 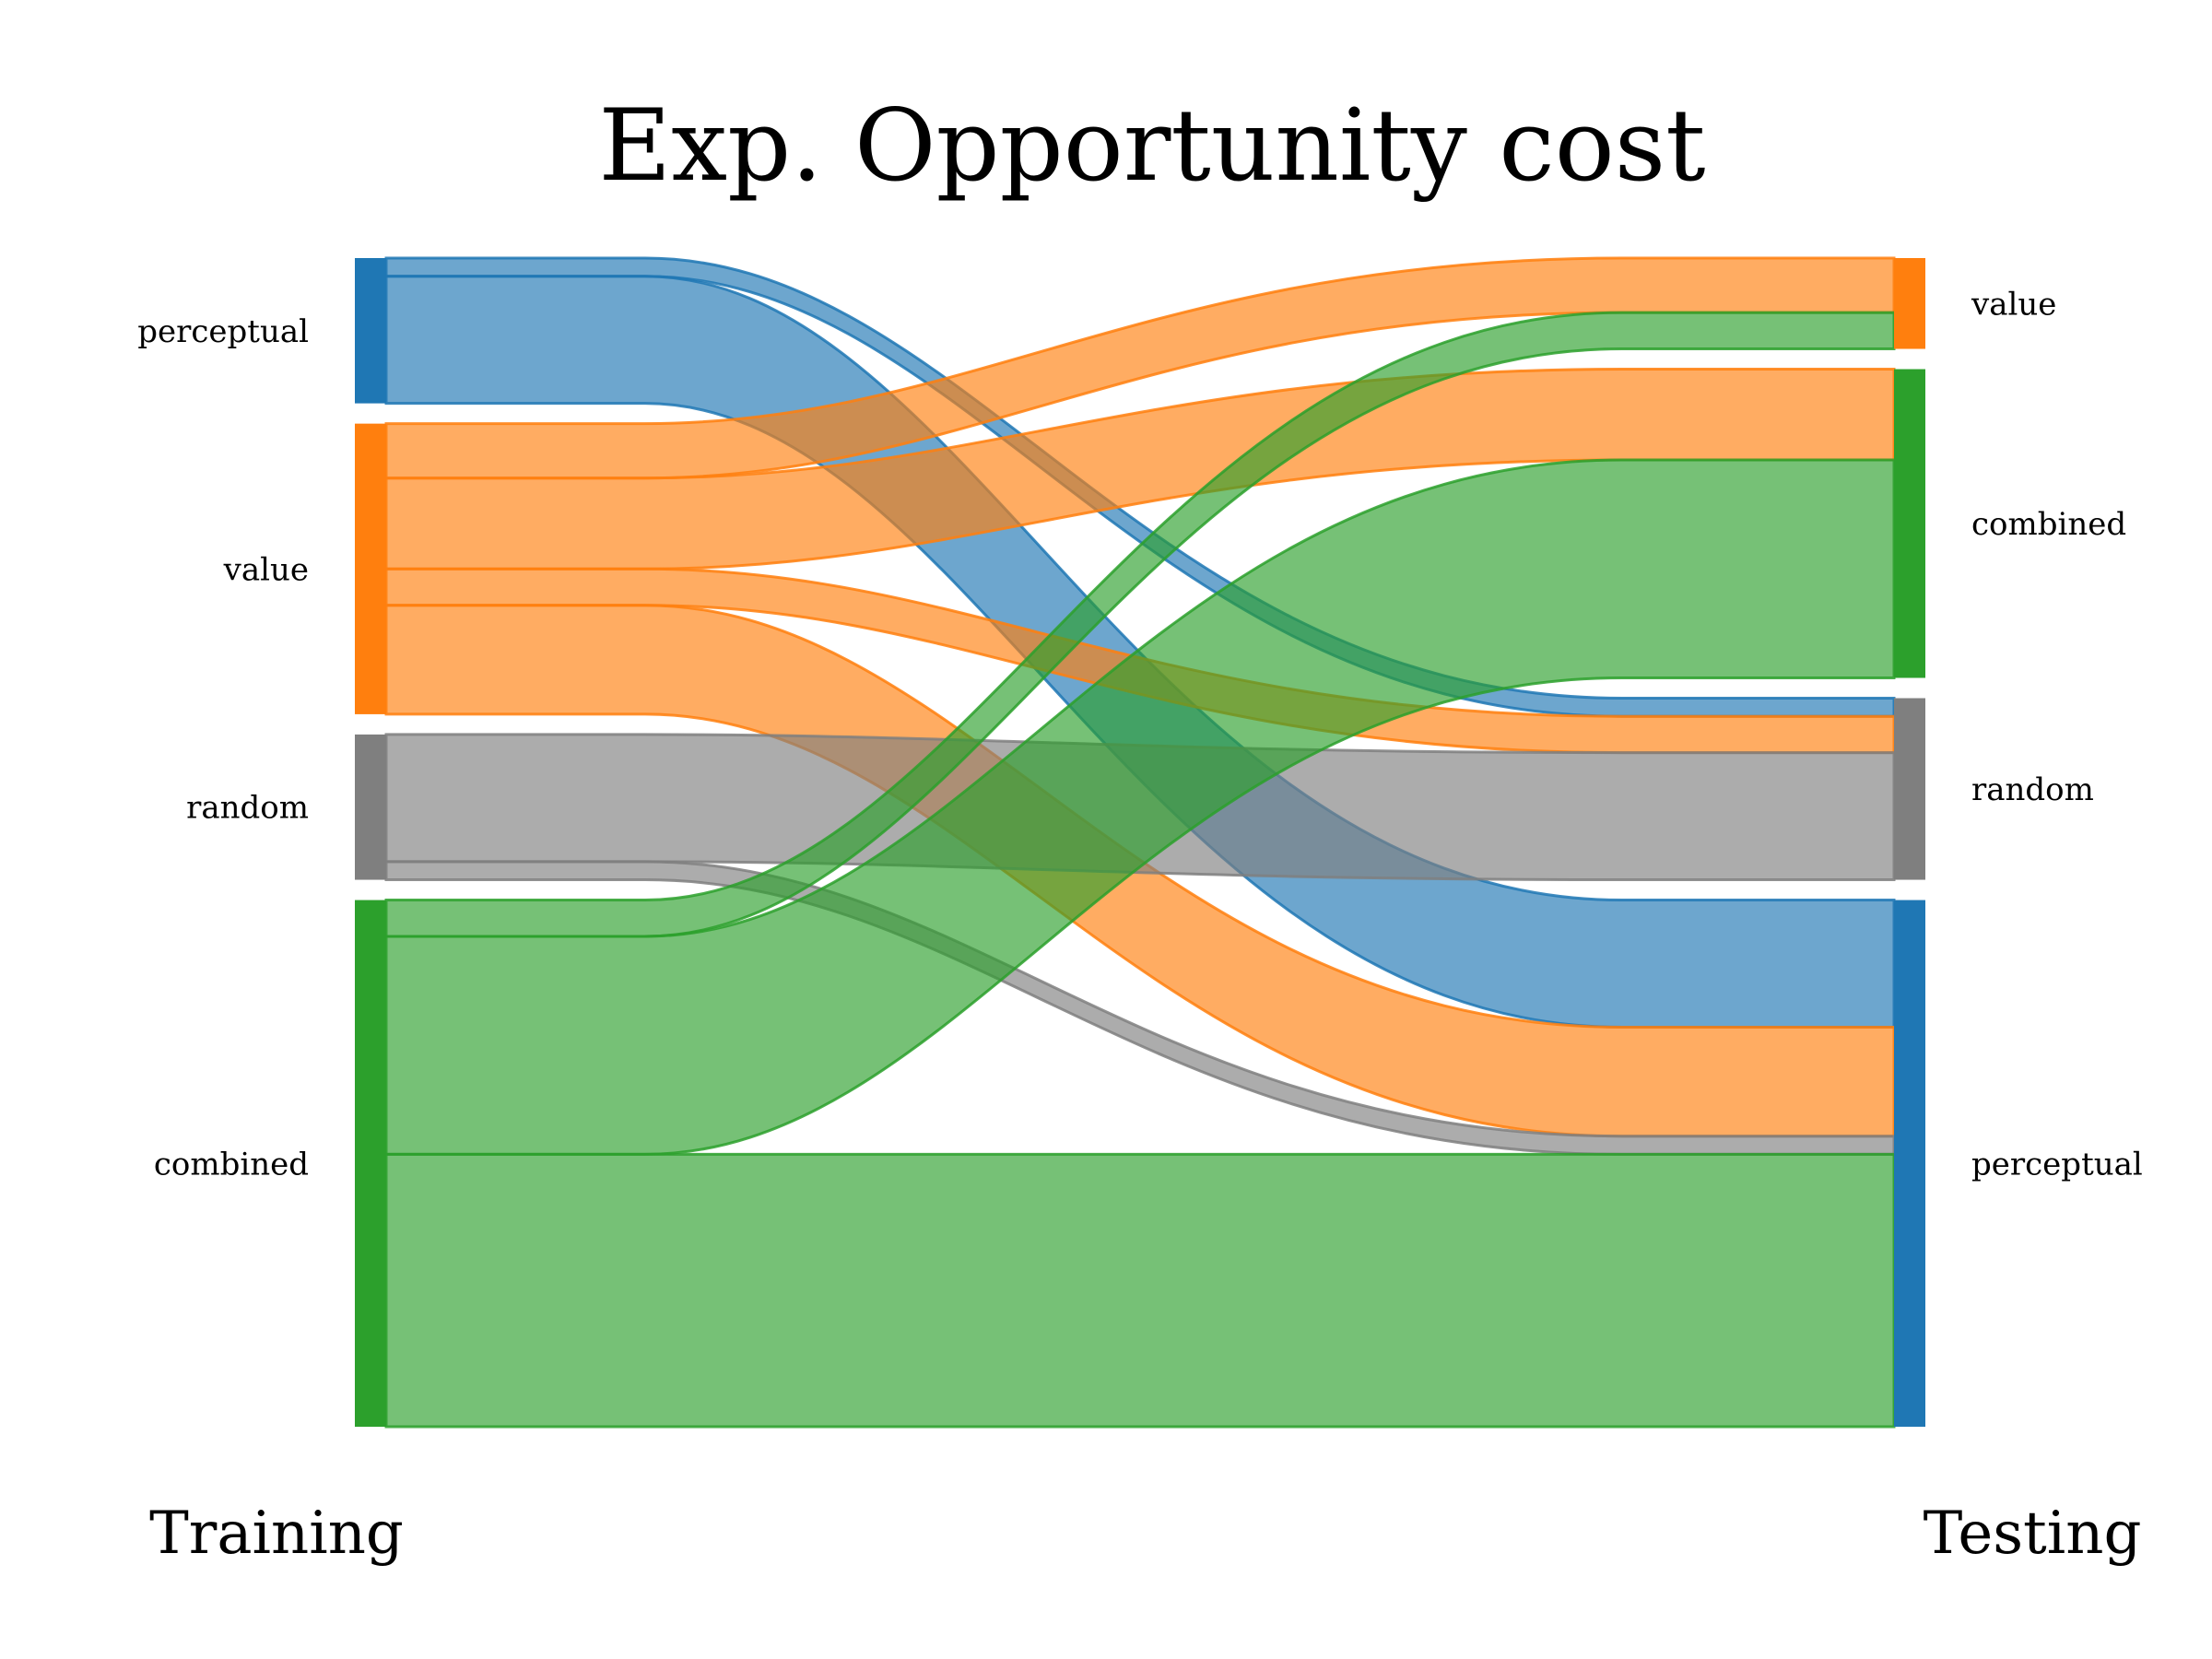 What do you see at coordinates (223, 331) in the screenshot?
I see `left-node-label-perceptual: perceptual` at bounding box center [223, 331].